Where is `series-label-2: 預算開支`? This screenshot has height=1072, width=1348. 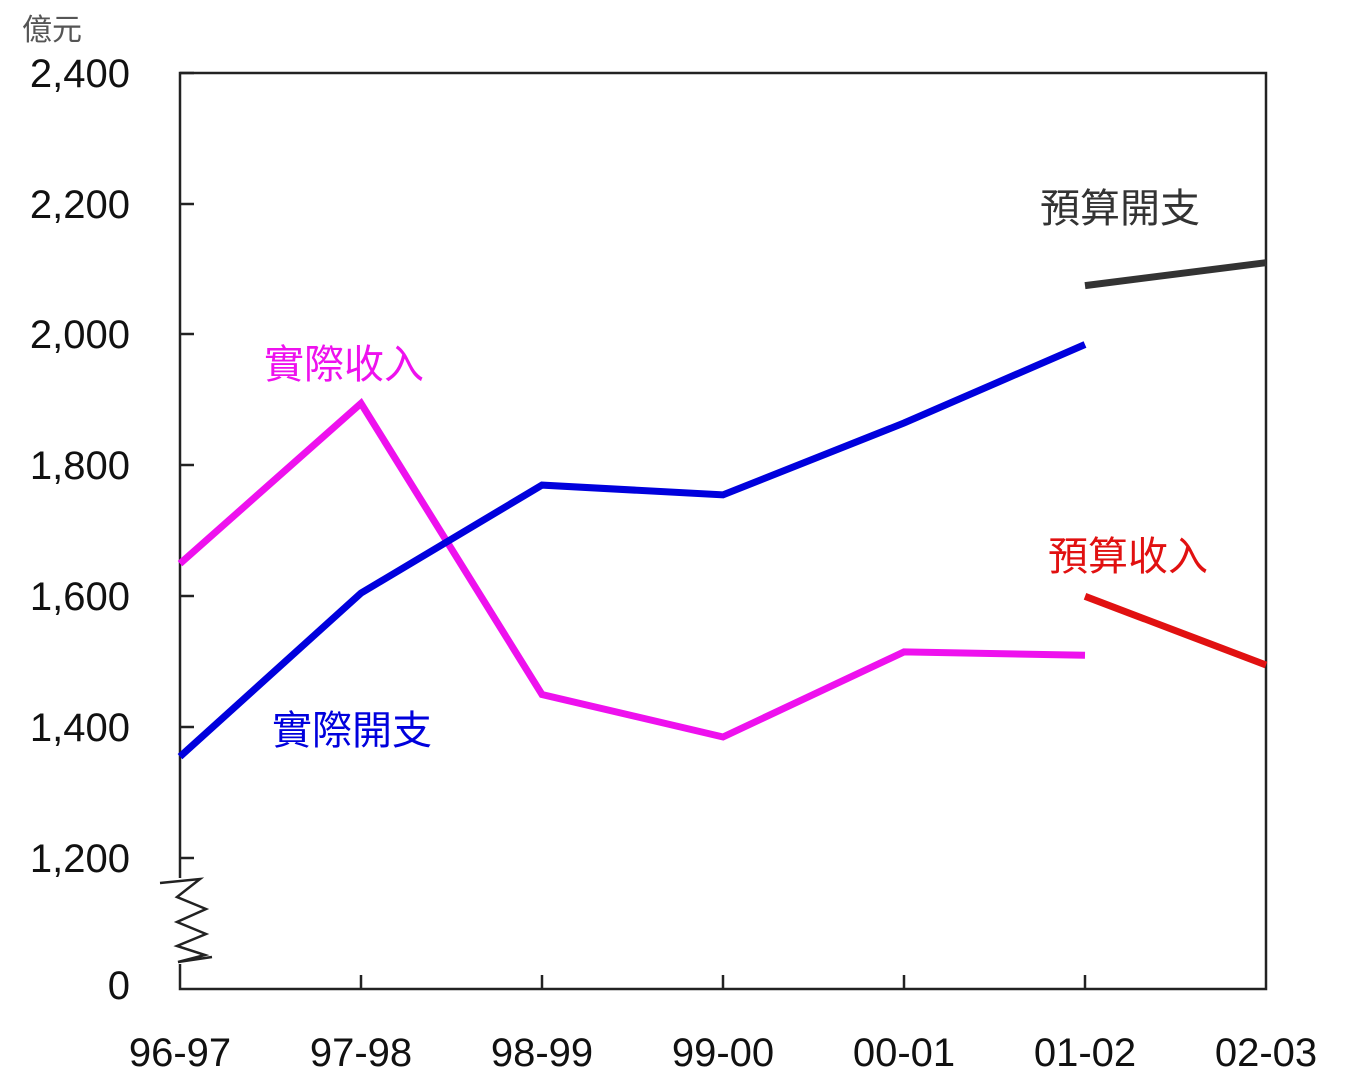
series-label-2: 預算開支 is located at coordinates (1120, 209).